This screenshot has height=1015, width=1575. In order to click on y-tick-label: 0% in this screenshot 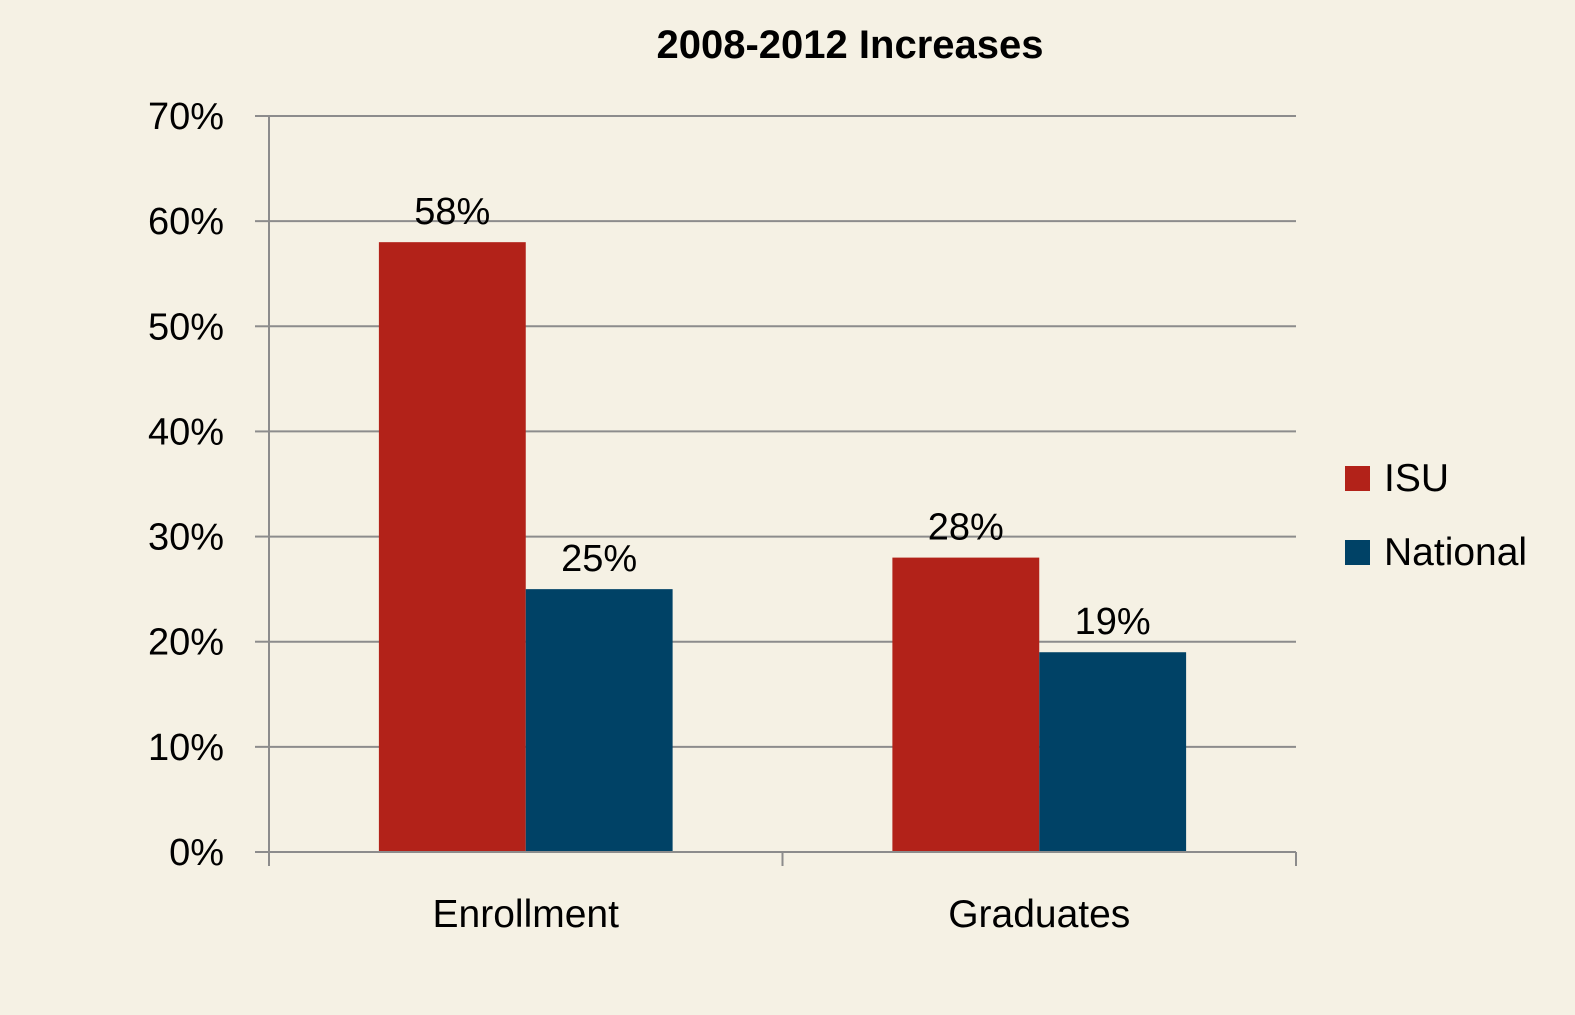, I will do `click(196, 853)`.